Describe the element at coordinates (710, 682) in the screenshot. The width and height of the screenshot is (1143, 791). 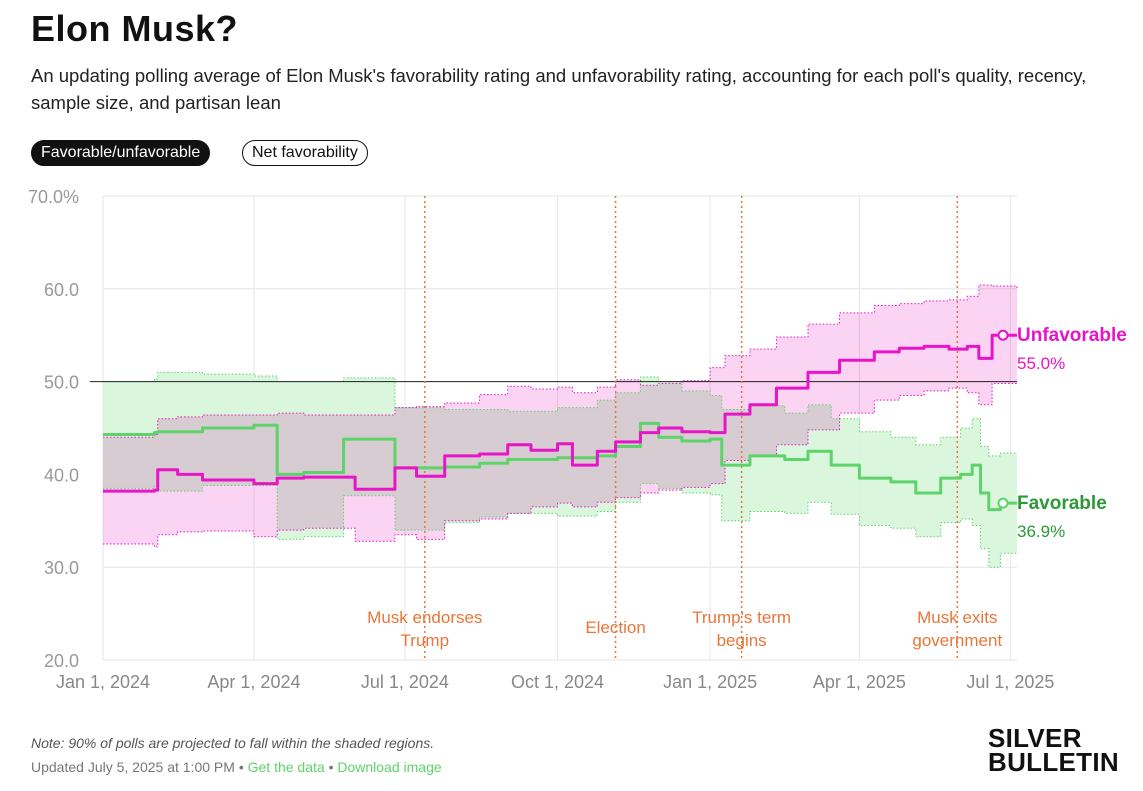
I see `x-tick-label: Jan 1, 2025` at that location.